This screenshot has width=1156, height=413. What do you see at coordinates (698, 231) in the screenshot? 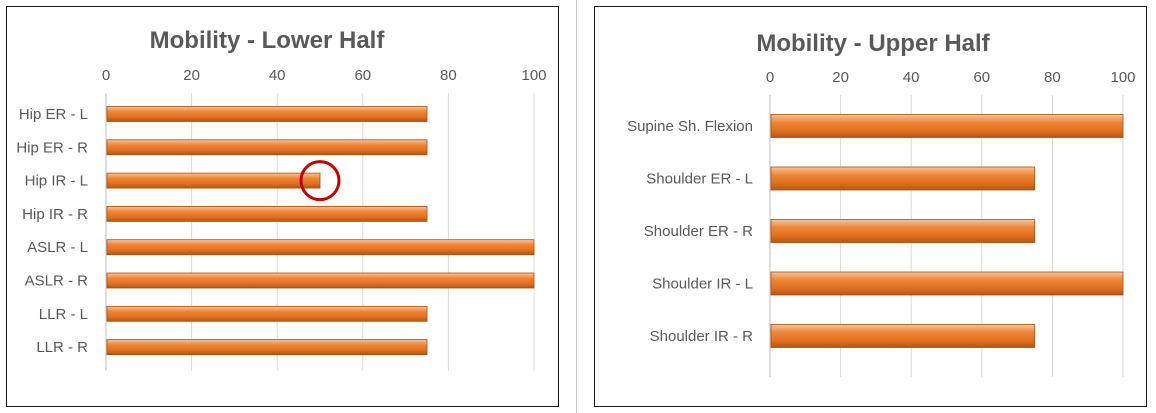
I see `category-label: Shoulder ER - R` at bounding box center [698, 231].